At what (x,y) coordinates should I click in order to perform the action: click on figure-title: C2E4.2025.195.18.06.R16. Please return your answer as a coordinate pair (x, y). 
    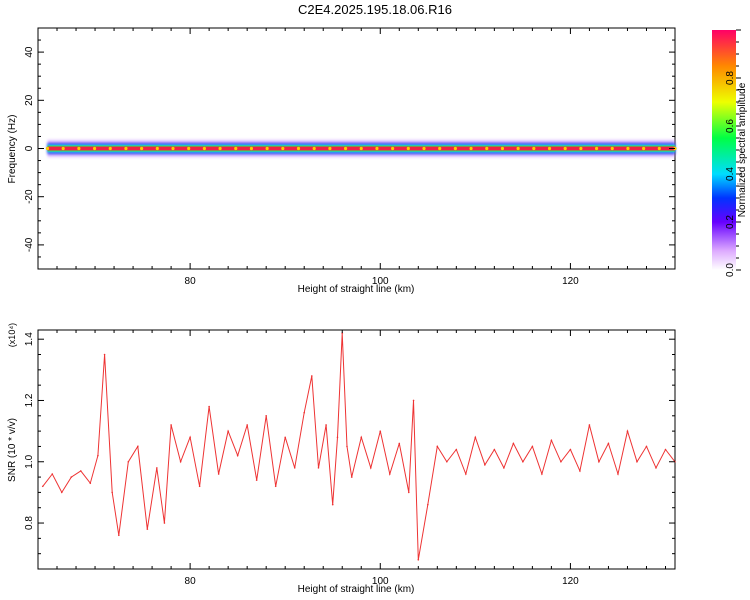
    Looking at the image, I should click on (375, 9).